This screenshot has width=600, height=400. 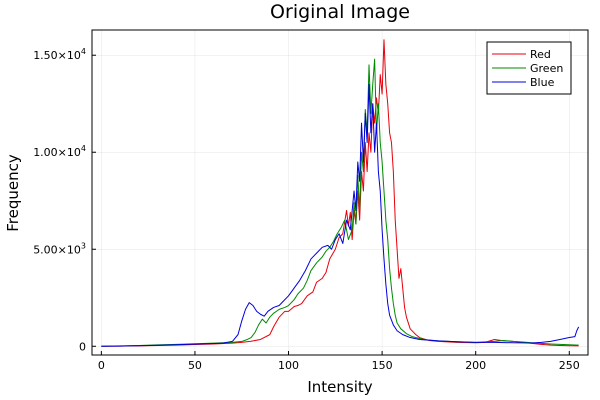 I want to click on legend-label-green: Green, so click(x=546, y=68).